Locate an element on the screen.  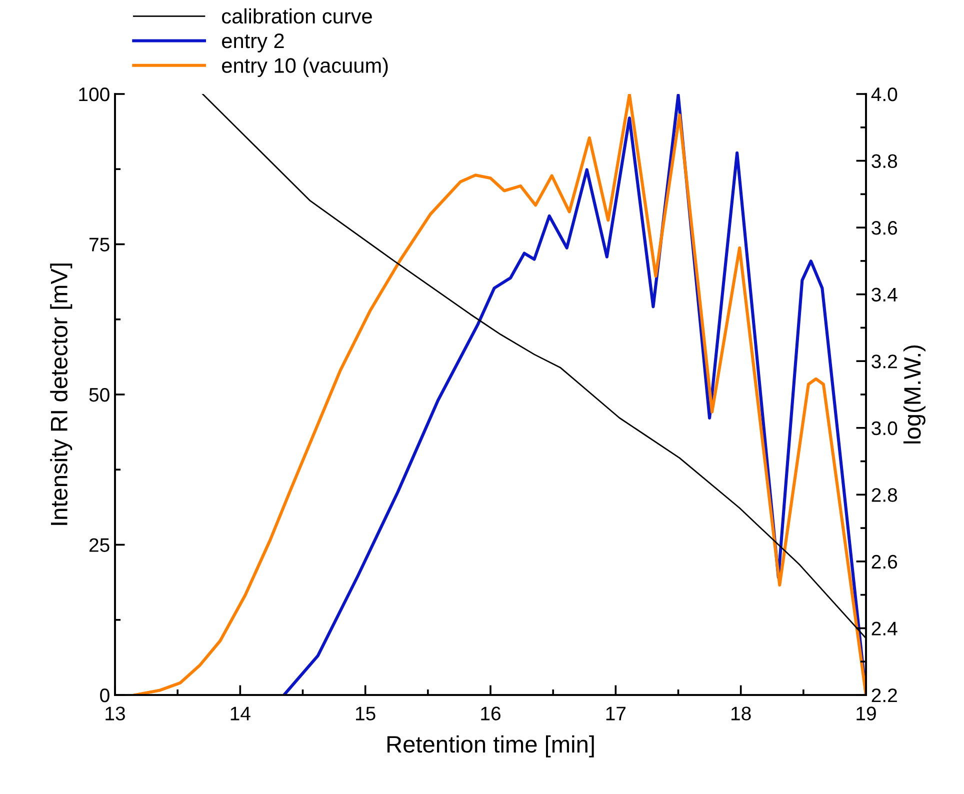
y-tick-label: 50 is located at coordinates (99, 395).